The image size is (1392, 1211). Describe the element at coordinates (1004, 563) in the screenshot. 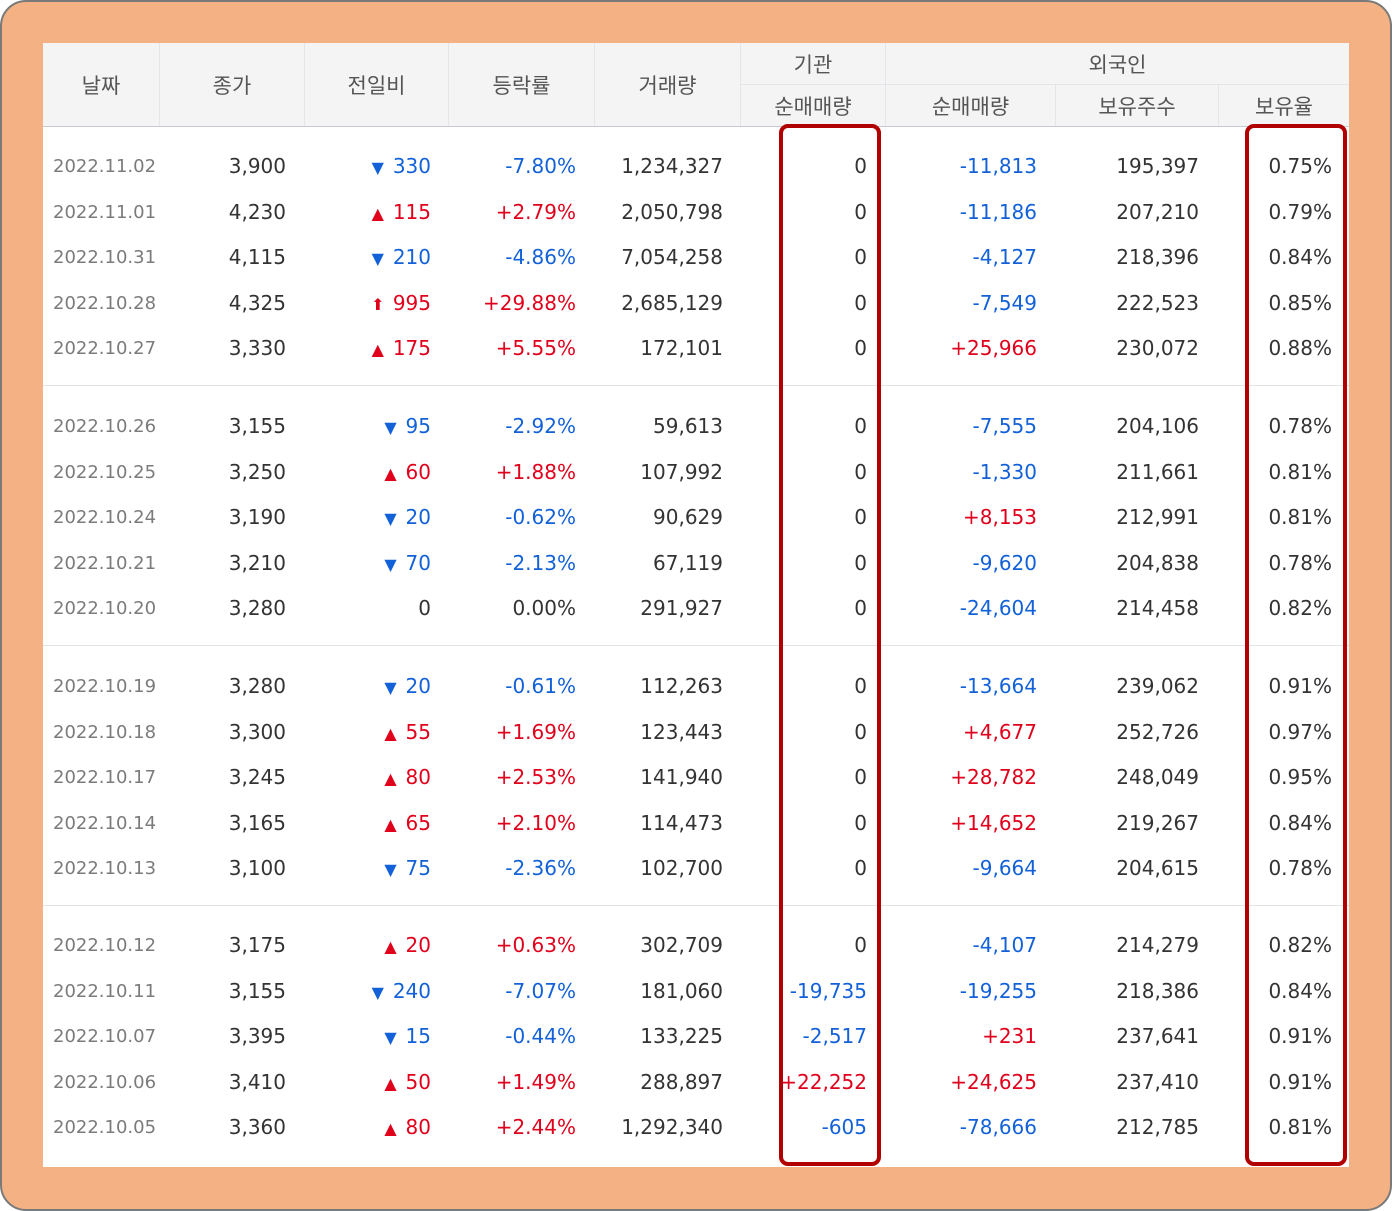

I see `cell-foreign-net: -9,620` at that location.